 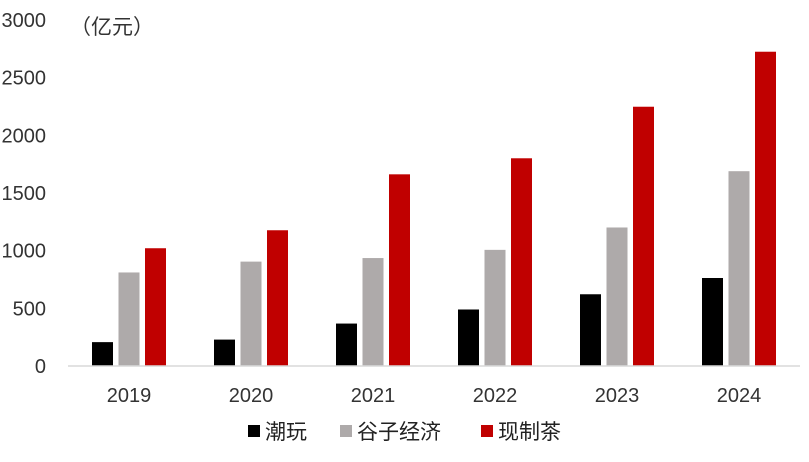 What do you see at coordinates (24, 21) in the screenshot?
I see `y-tick-label: 3000` at bounding box center [24, 21].